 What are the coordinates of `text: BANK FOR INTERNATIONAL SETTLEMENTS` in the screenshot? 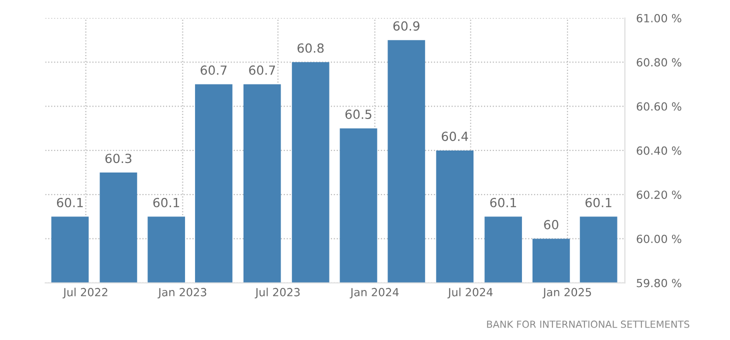 It's located at (588, 324).